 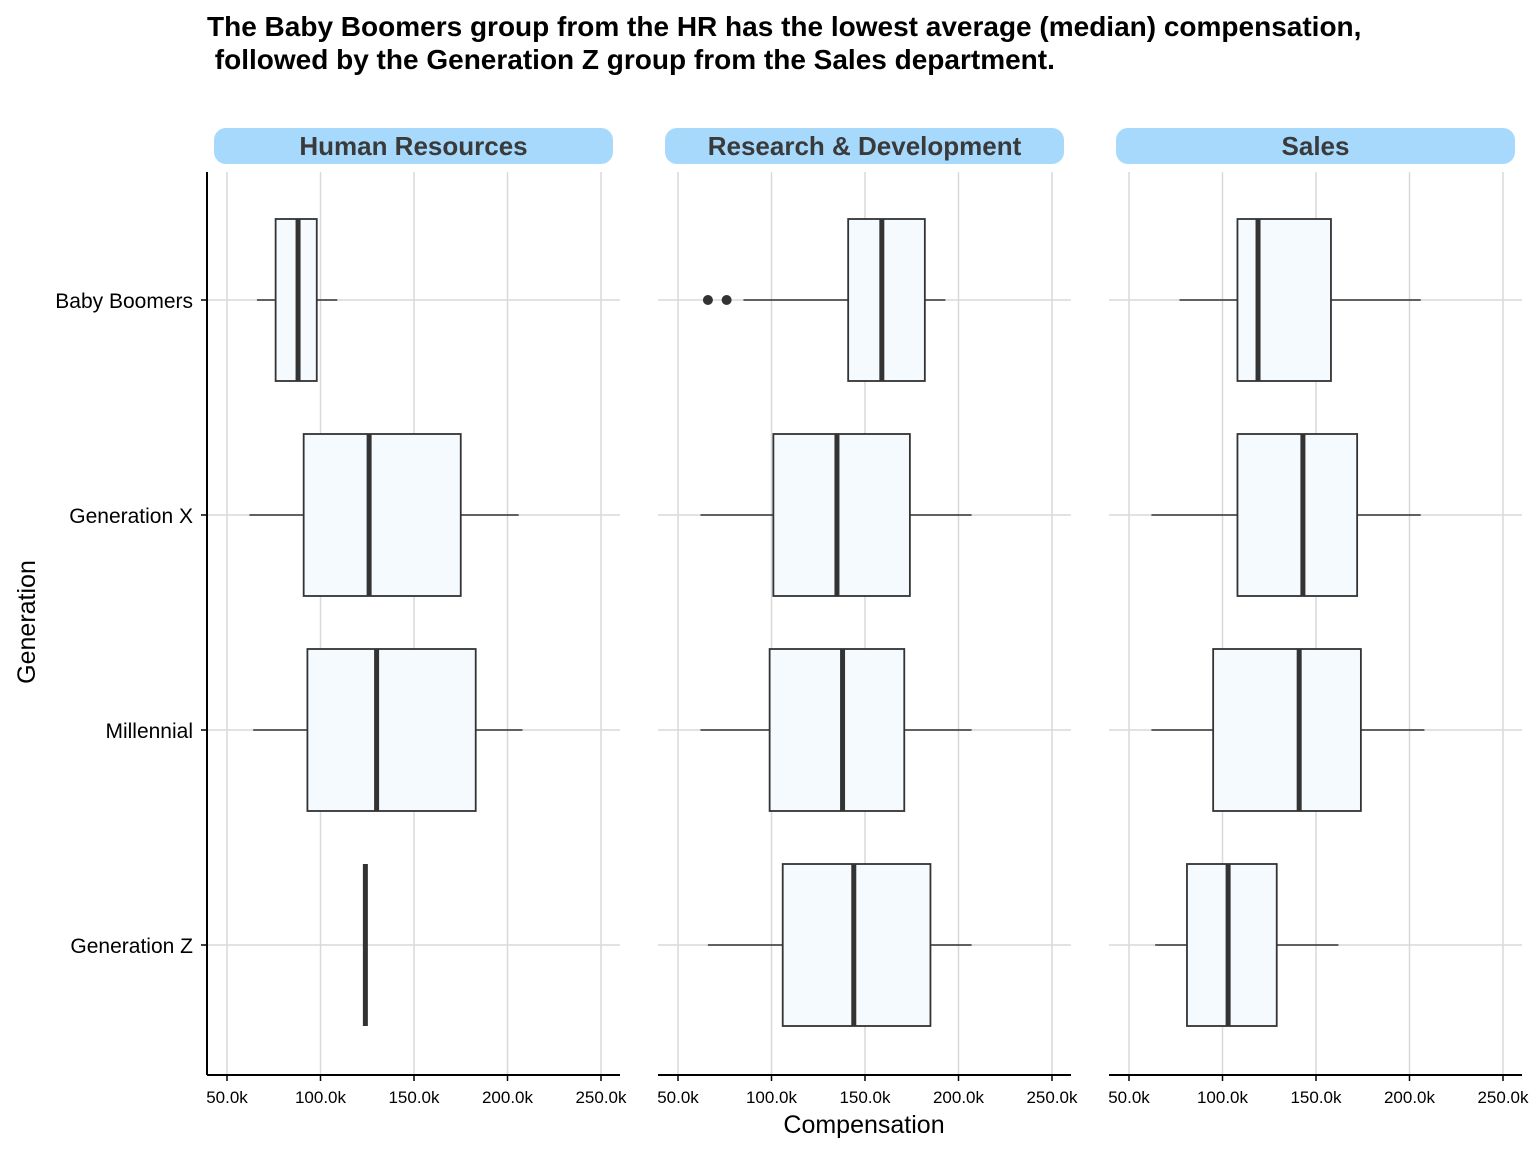 I want to click on facet-strip-label: Human Resources, so click(x=413, y=146).